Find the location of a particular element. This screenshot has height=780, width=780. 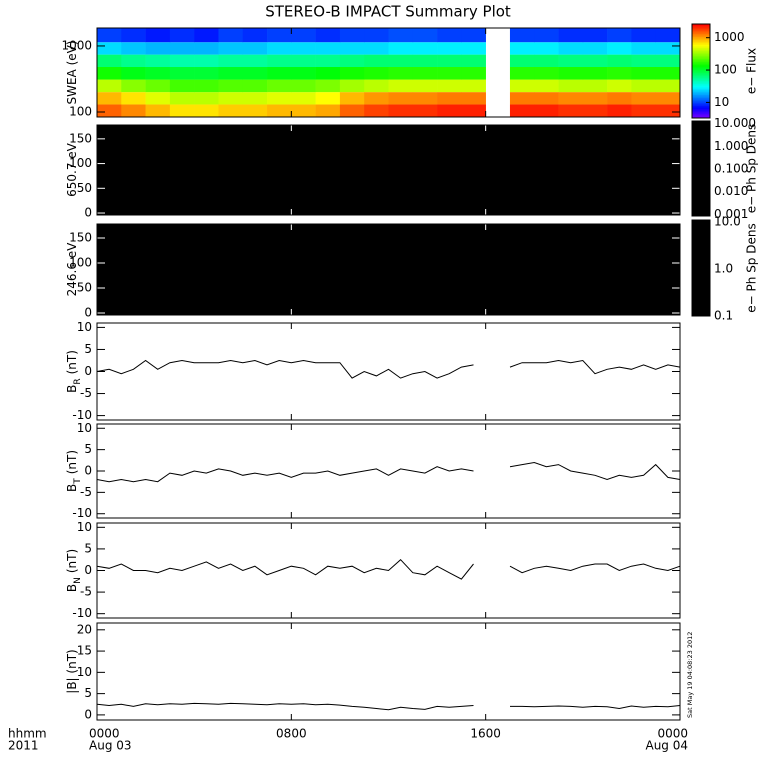

y-tick-label: -10 is located at coordinates (82, 613).